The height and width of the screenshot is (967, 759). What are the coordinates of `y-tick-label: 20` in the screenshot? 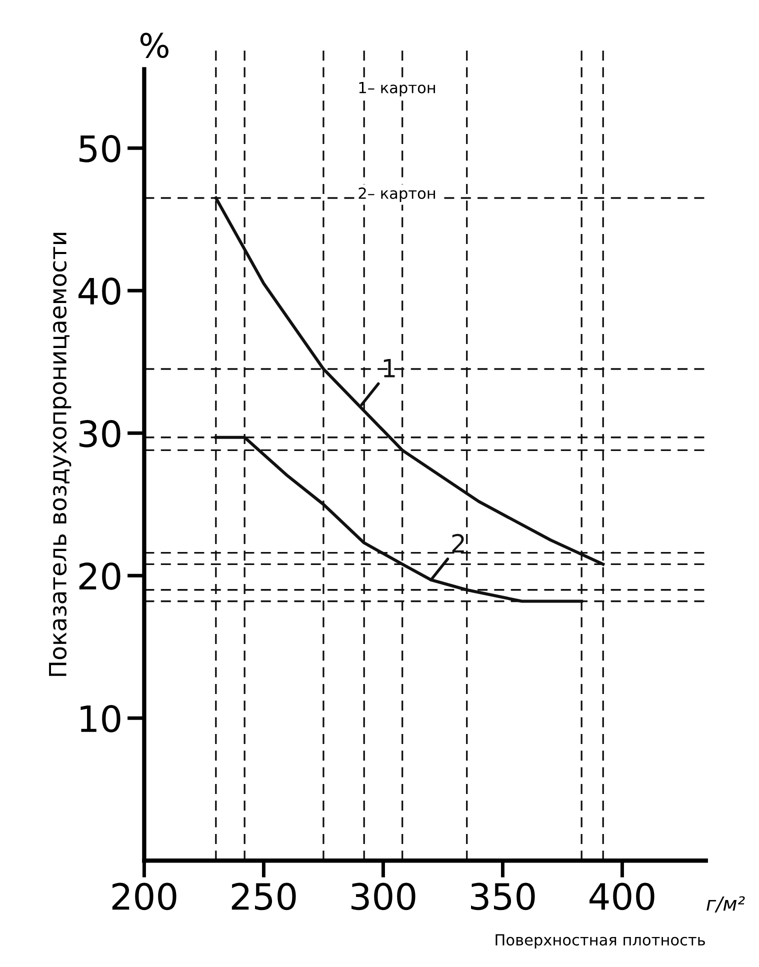 It's located at (99, 576).